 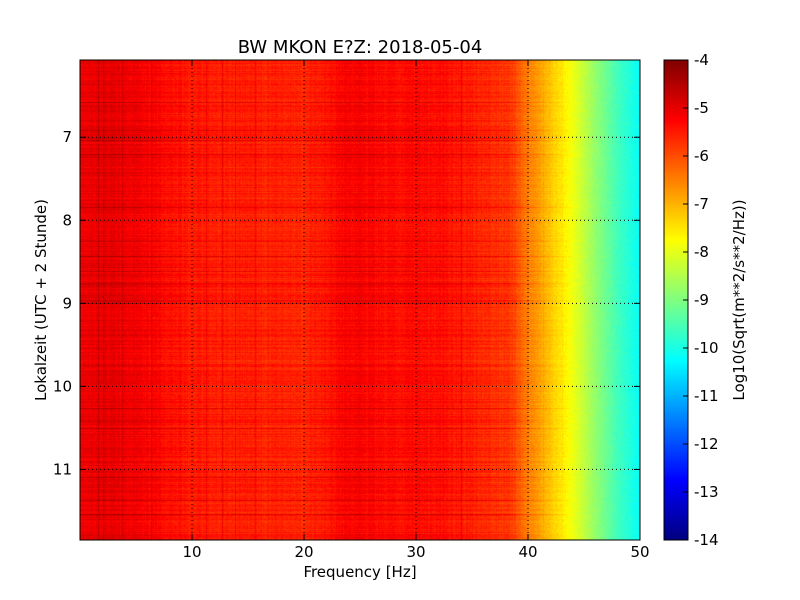 What do you see at coordinates (706, 492) in the screenshot?
I see `colorbar-tick-label: -13` at bounding box center [706, 492].